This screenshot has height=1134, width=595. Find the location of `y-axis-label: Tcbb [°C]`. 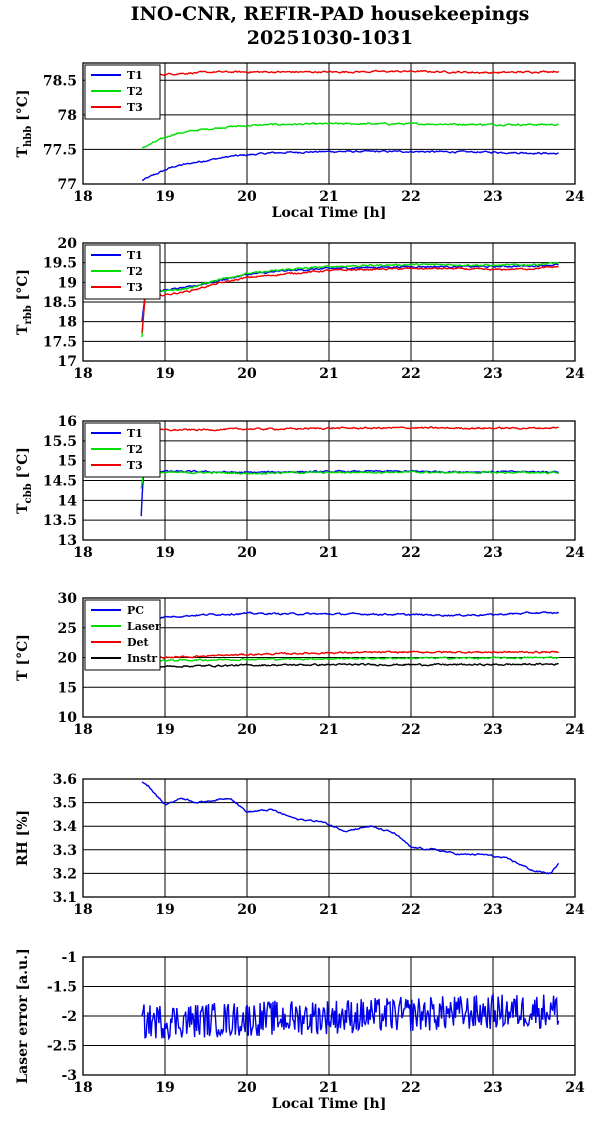

y-axis-label: Tcbb [°C] is located at coordinates (24, 480).